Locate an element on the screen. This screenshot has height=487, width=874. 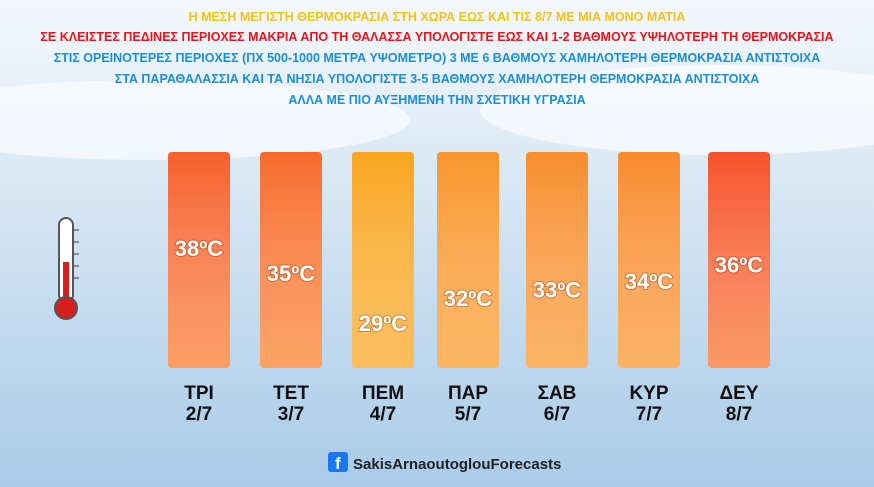
day-label: ΚΥΡ is located at coordinates (648, 393).